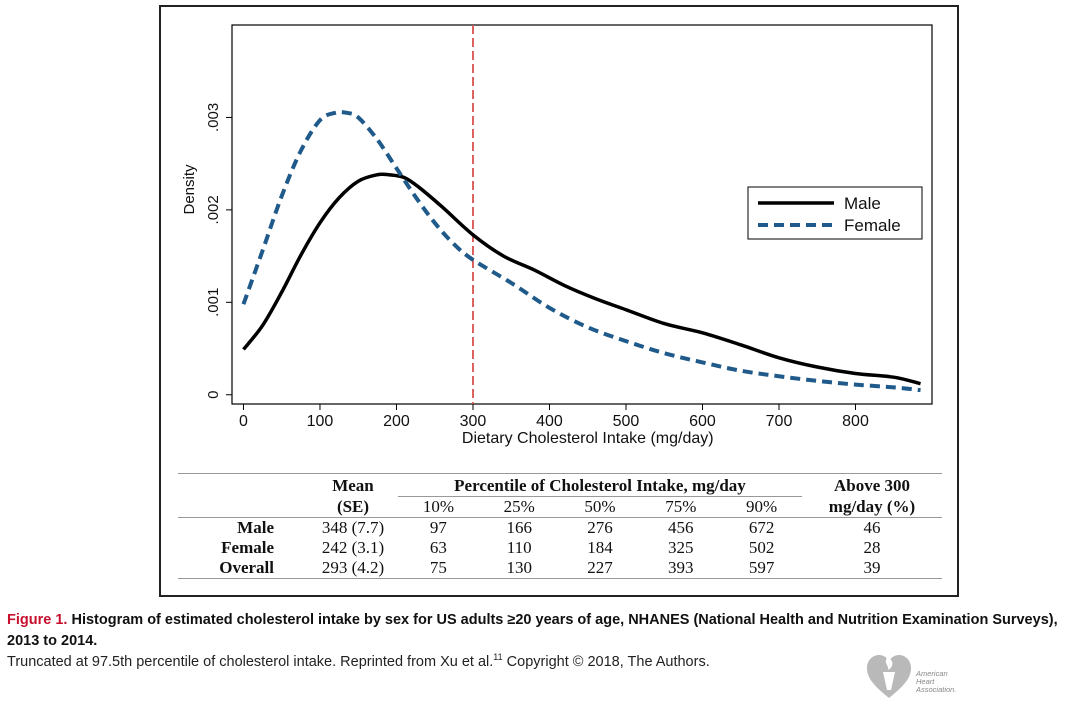 This screenshot has width=1080, height=705. Describe the element at coordinates (438, 547) in the screenshot. I see `cell-p10: 63` at that location.